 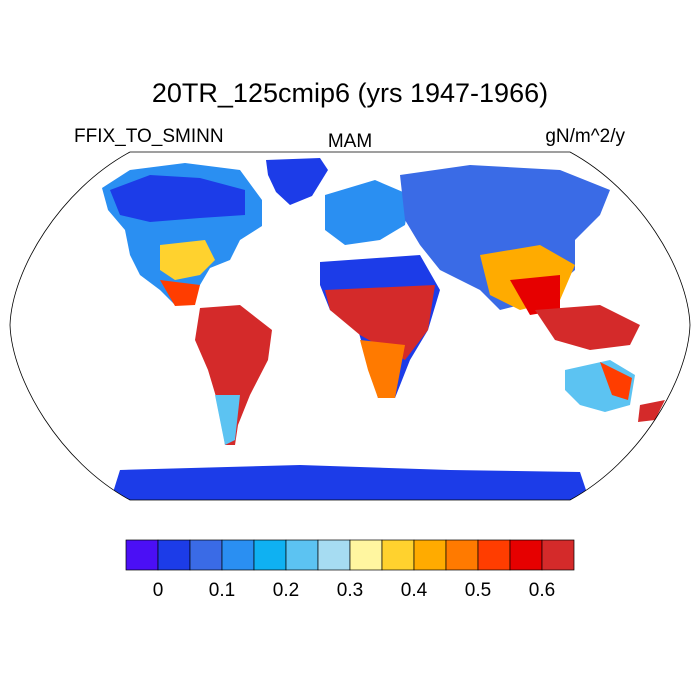 I want to click on europe, so click(x=367, y=212).